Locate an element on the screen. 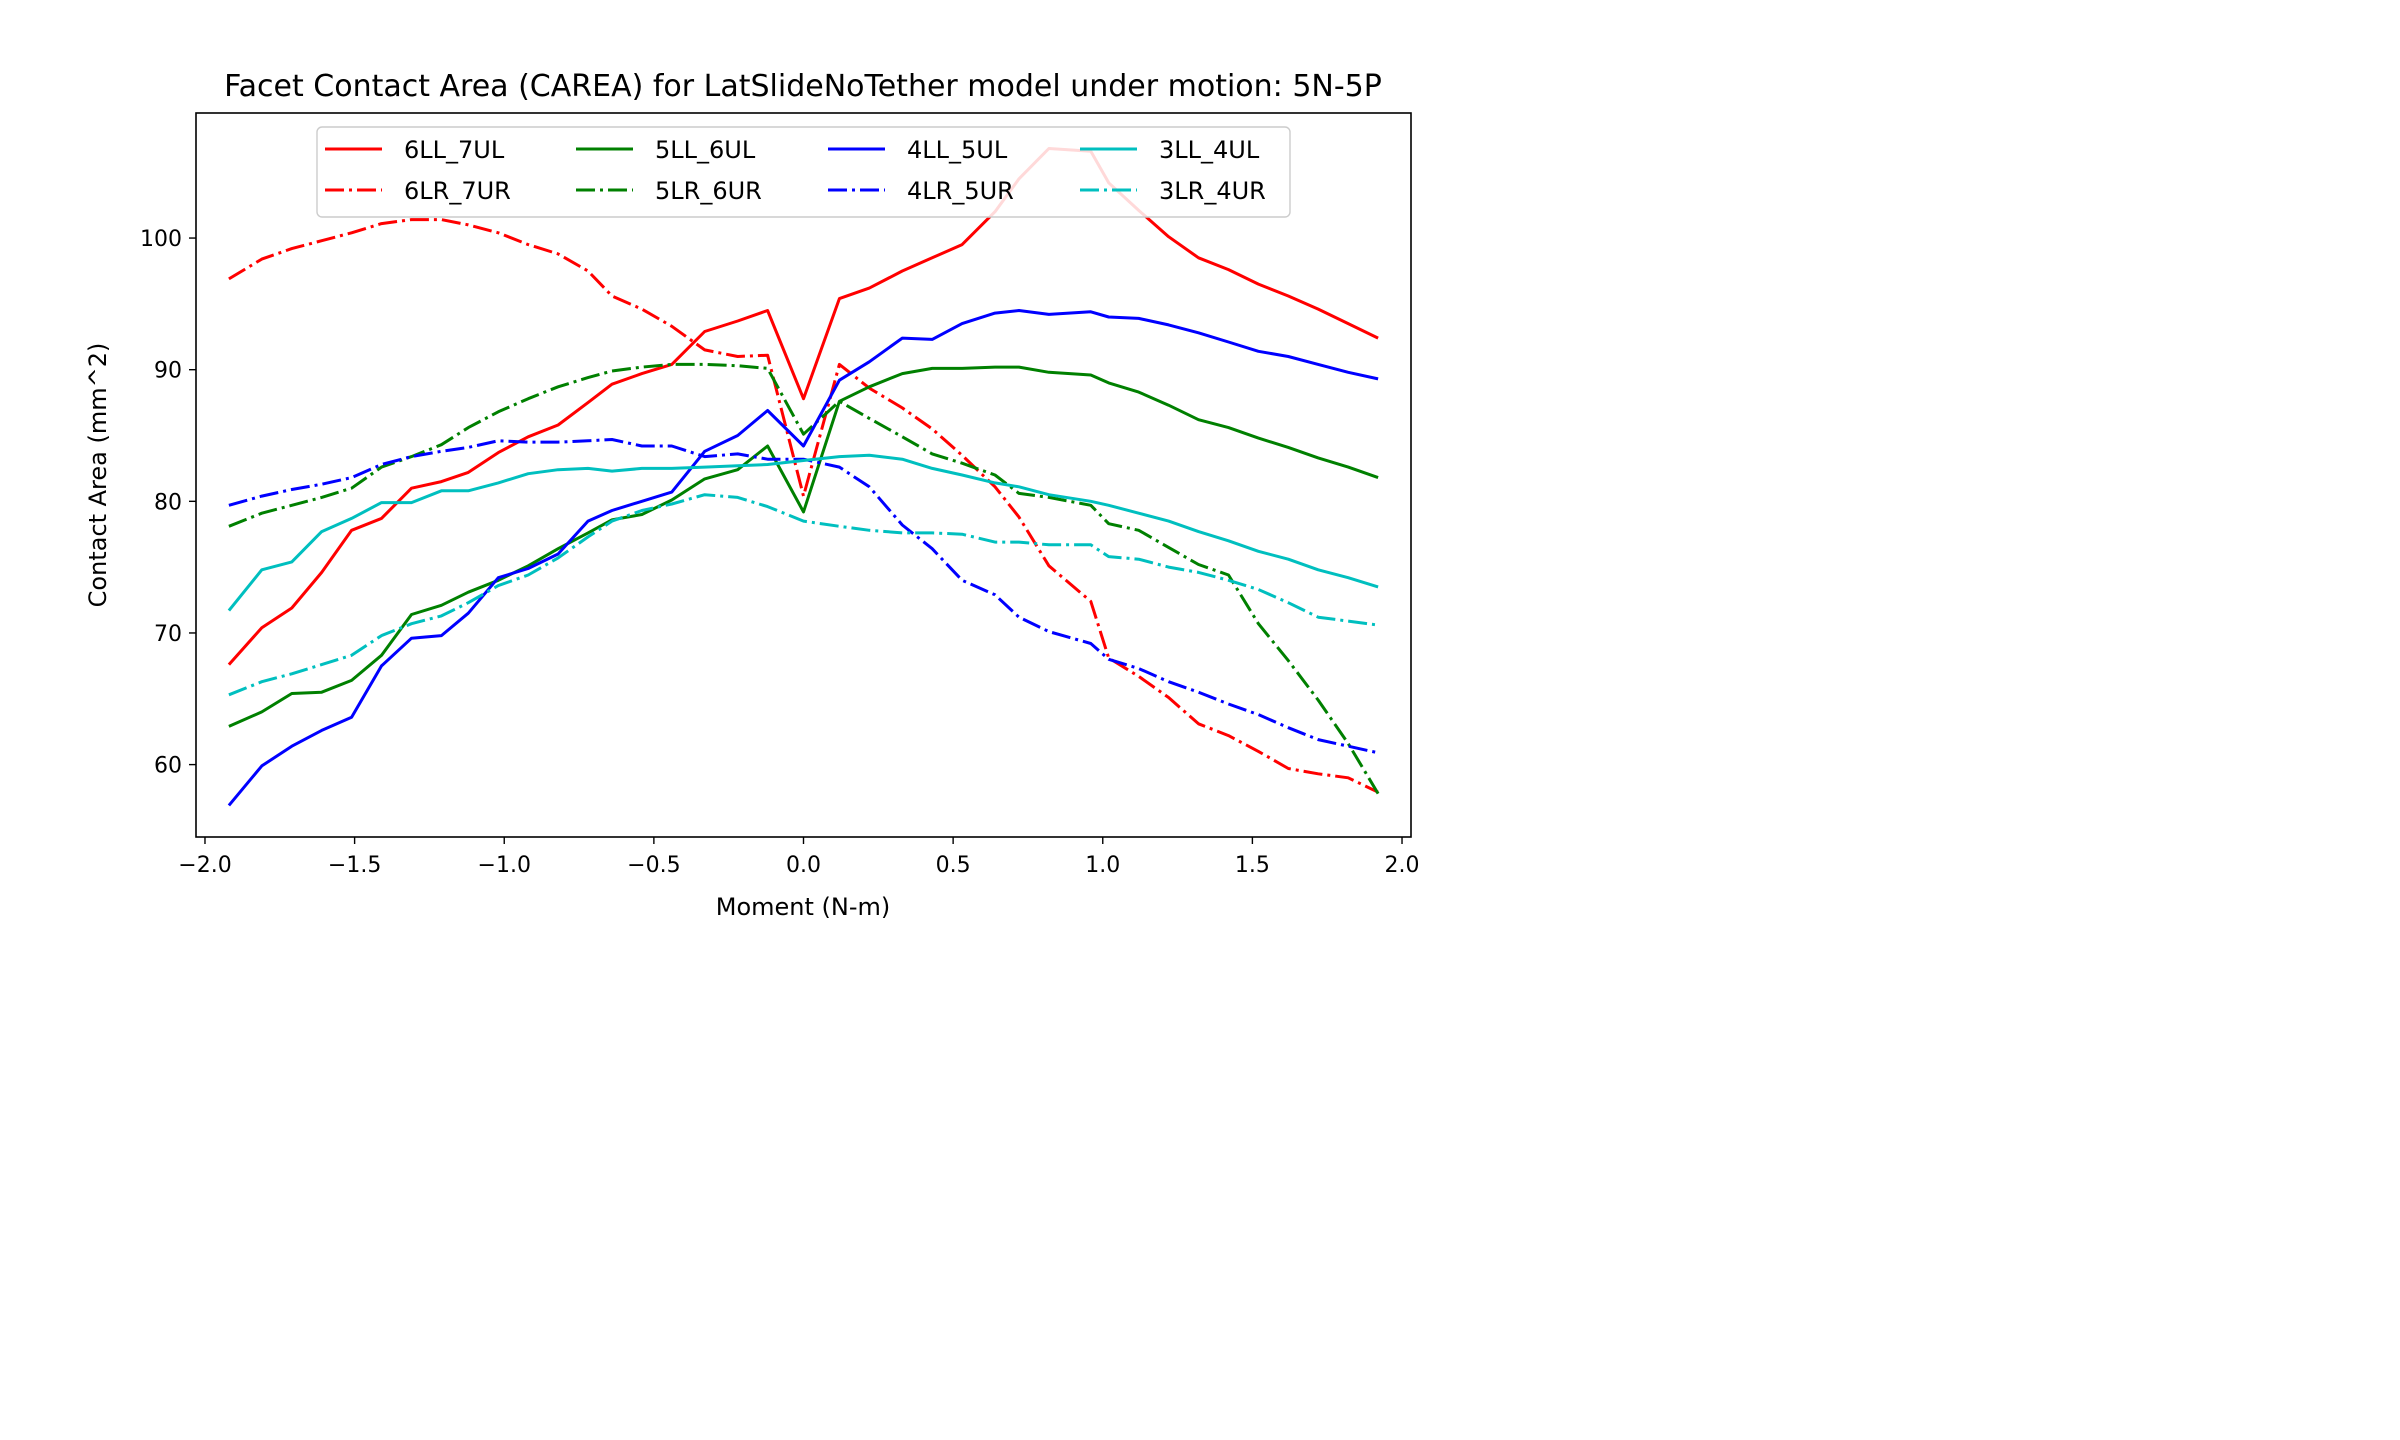 The width and height of the screenshot is (2400, 1440). x-tick-label: −2.0 is located at coordinates (204, 865).